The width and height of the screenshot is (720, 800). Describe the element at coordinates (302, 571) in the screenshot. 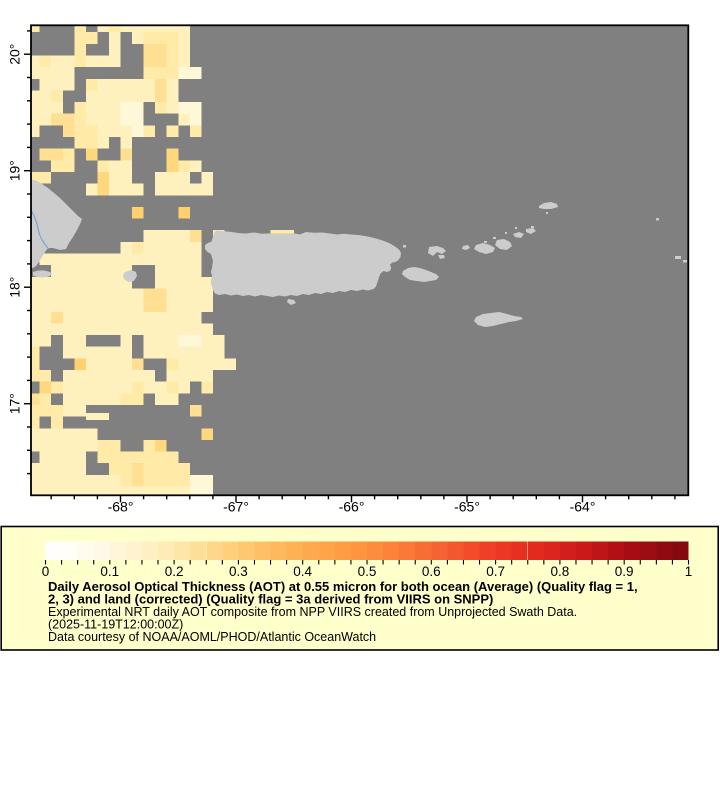

I see `svg-text: 0.4` at that location.